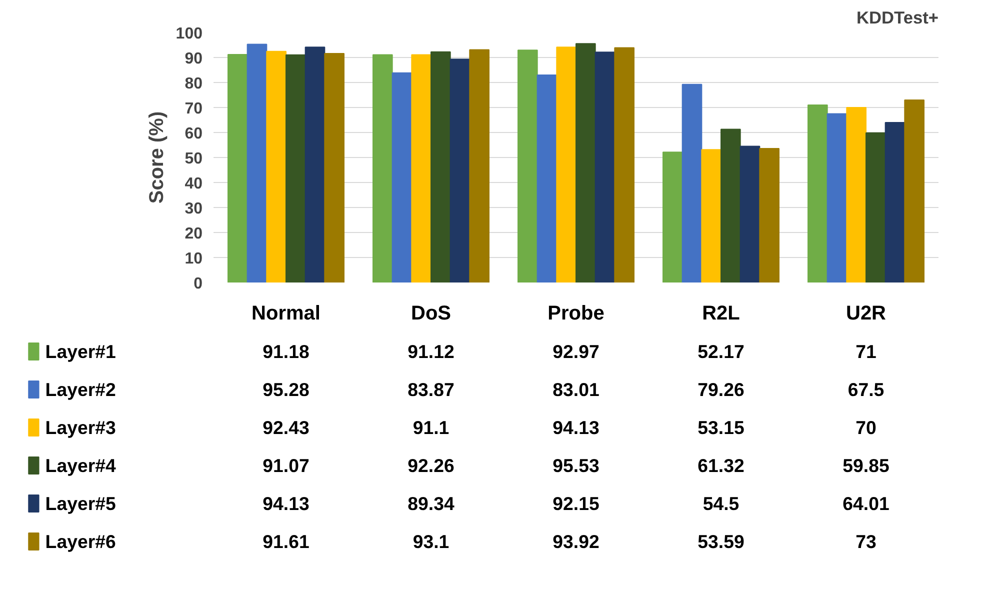 The height and width of the screenshot is (607, 985). Describe the element at coordinates (576, 389) in the screenshot. I see `data-label: 83.01` at that location.